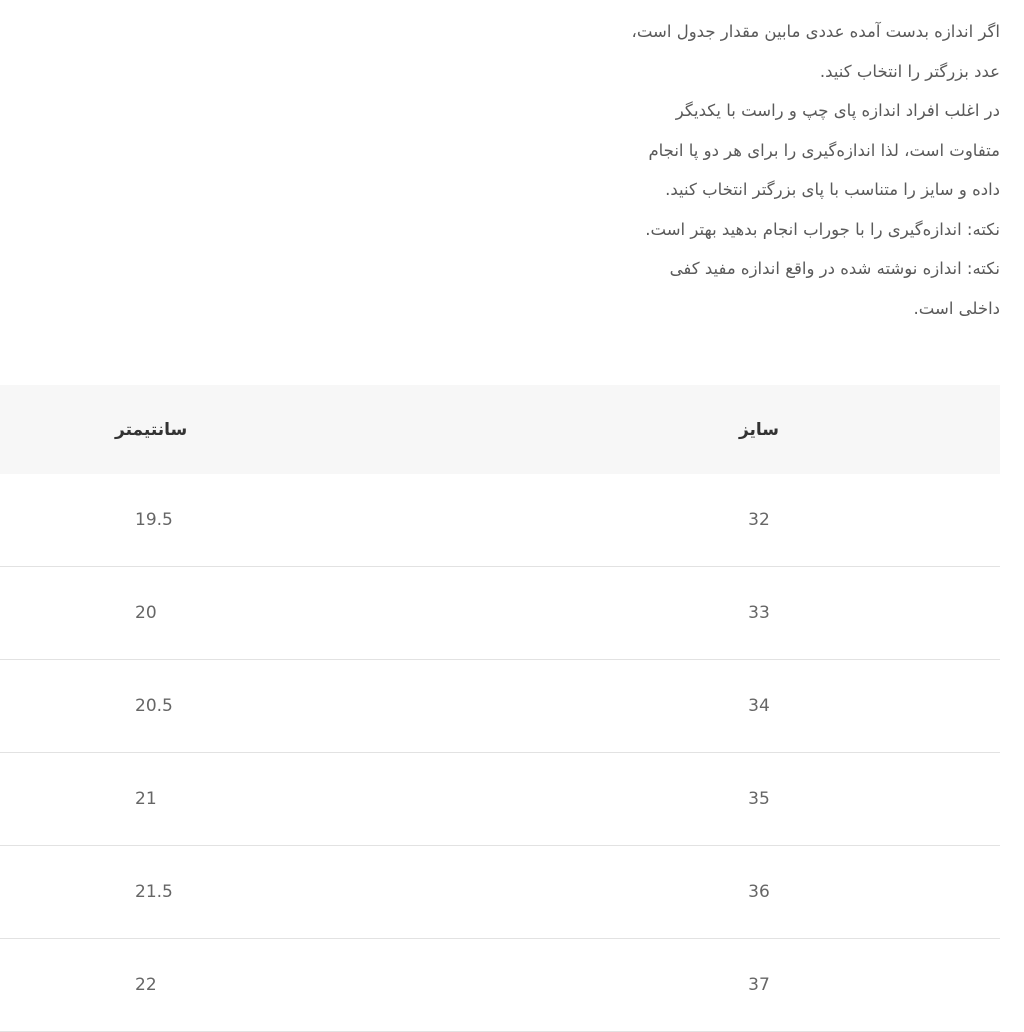 The height and width of the screenshot is (1032, 1024). Describe the element at coordinates (759, 429) in the screenshot. I see `header-size: سایز` at that location.